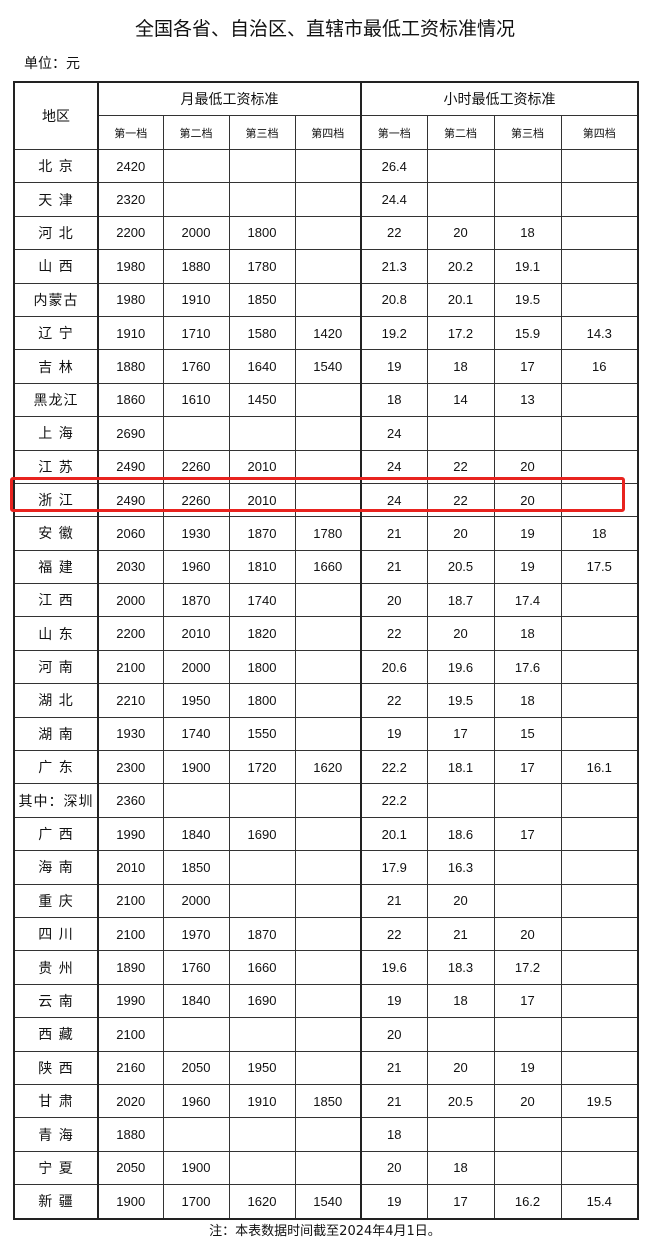 The height and width of the screenshot is (1245, 650). I want to click on hourly-cell: 21.3, so click(394, 266).